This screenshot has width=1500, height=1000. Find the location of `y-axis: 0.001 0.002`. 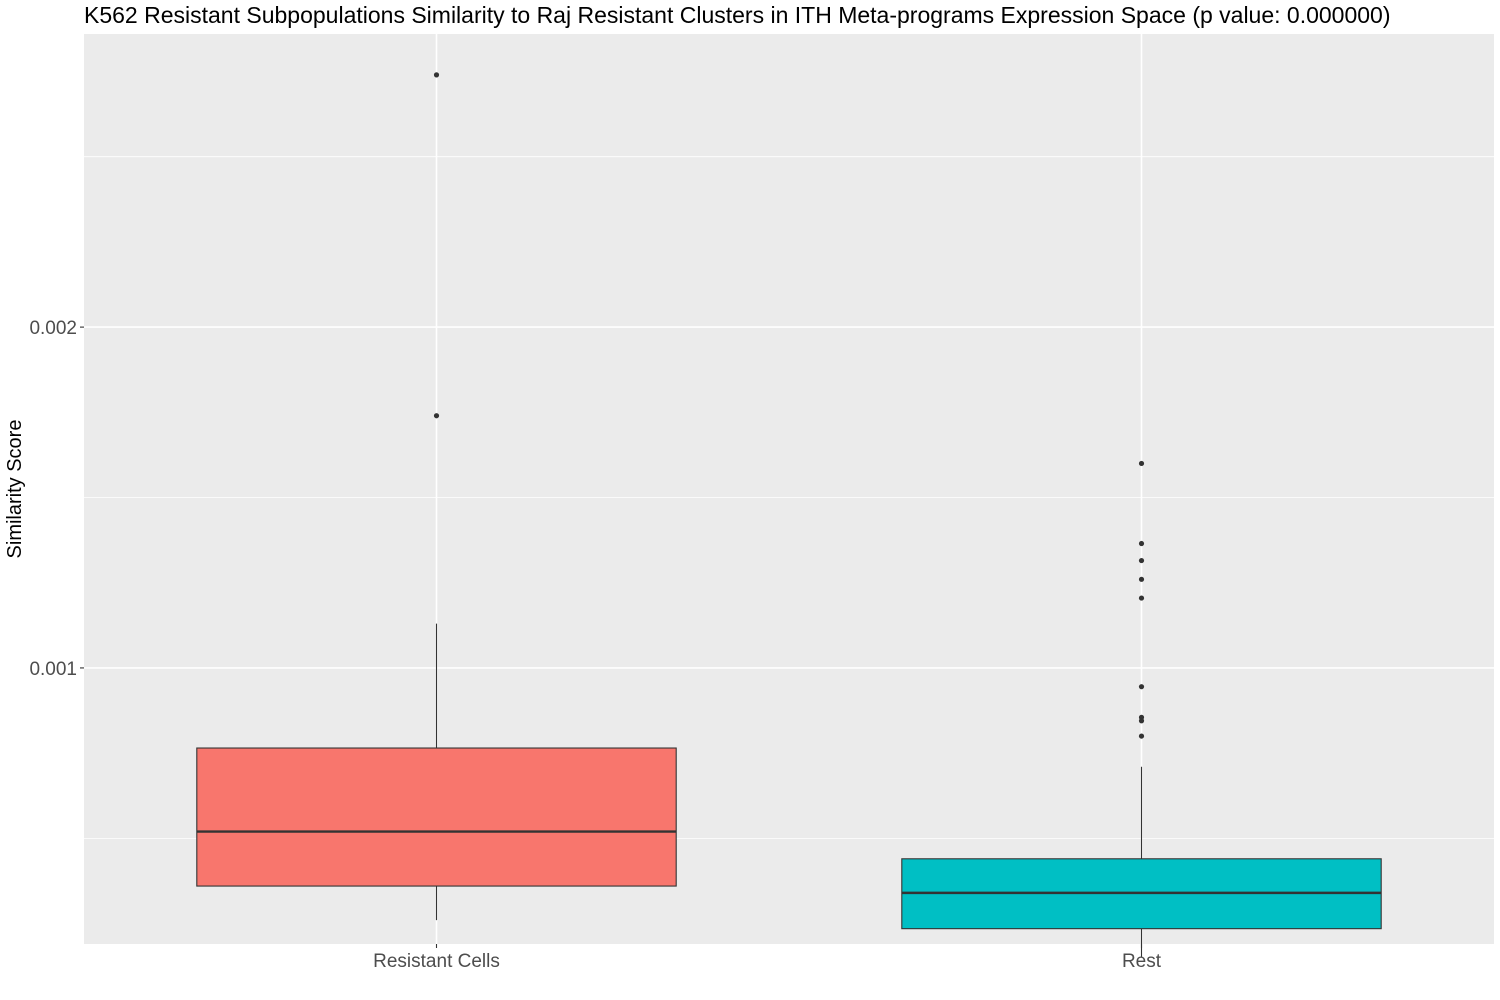

y-axis: 0.001 0.002 is located at coordinates (56, 499).